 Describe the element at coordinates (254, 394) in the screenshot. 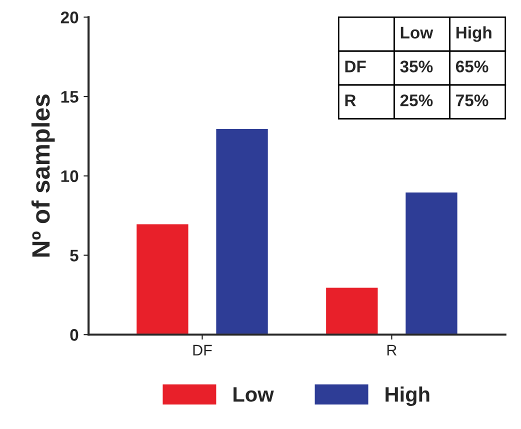

I see `legend-label: Low` at that location.